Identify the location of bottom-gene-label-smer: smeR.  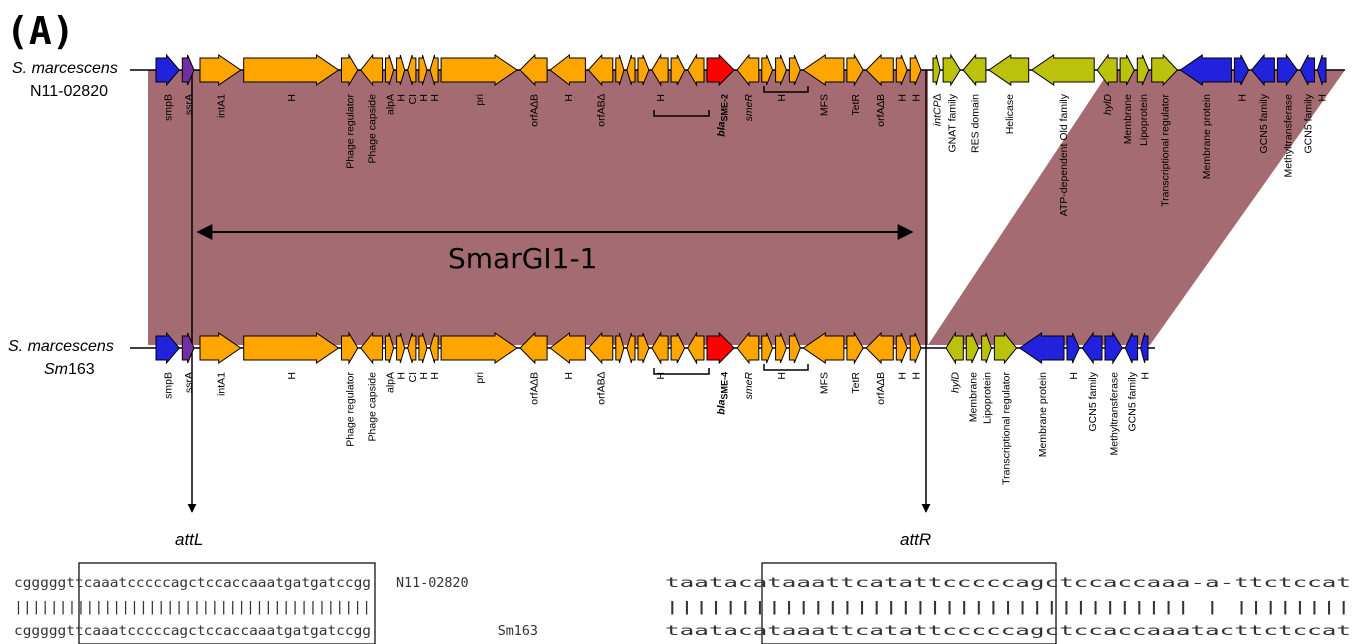
(749, 386).